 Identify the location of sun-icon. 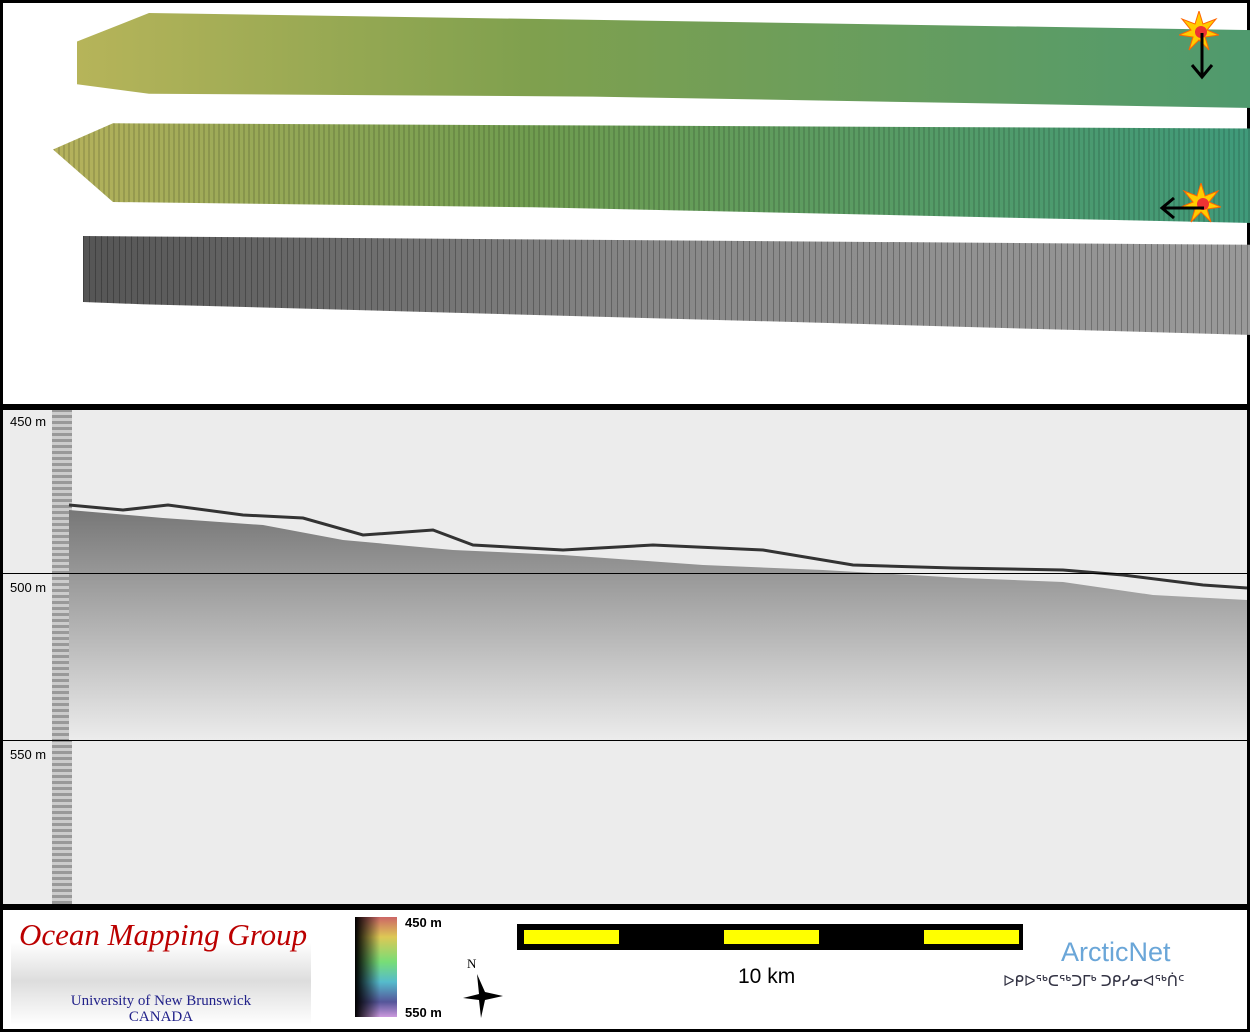
(1199, 31).